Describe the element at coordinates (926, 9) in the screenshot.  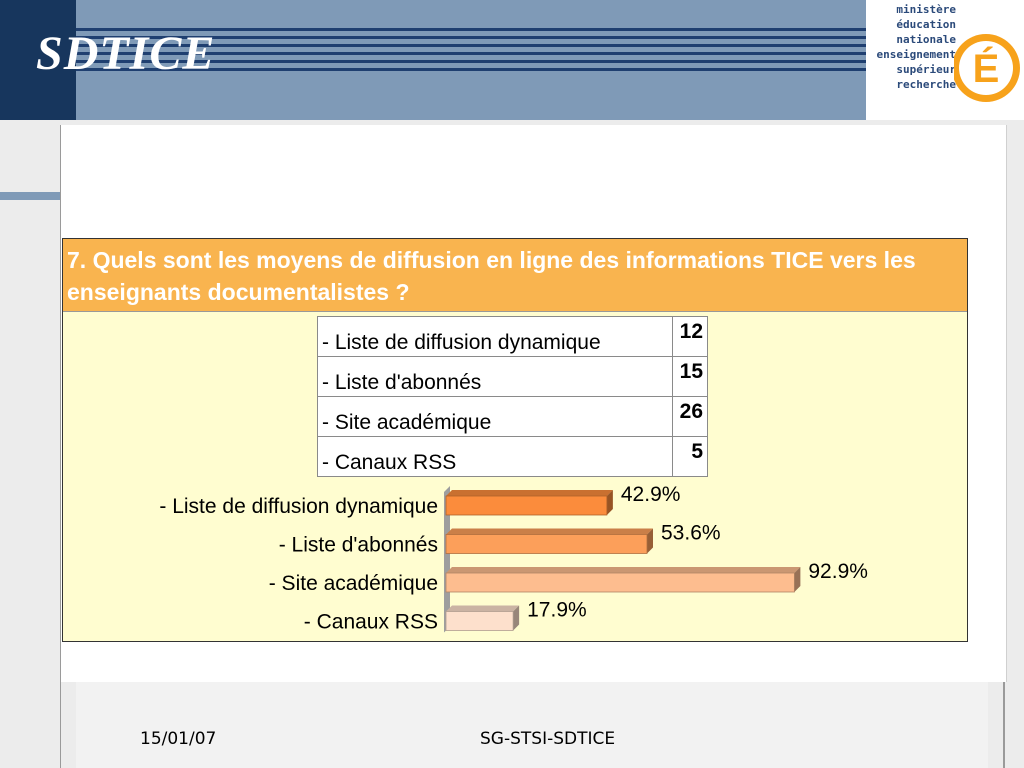
I see `logo-line: ministère` at that location.